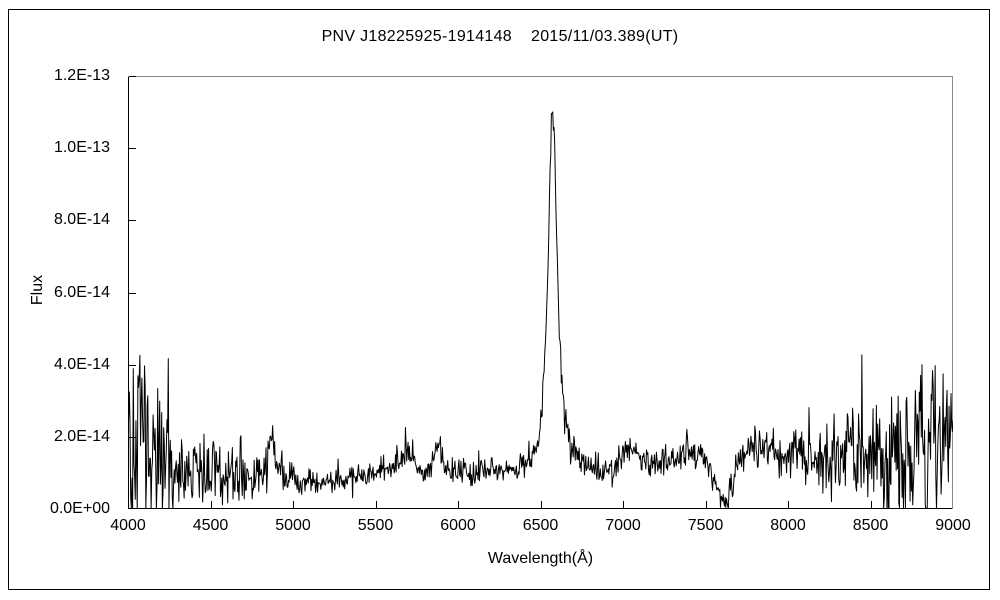 The width and height of the screenshot is (1000, 600). Describe the element at coordinates (81, 436) in the screenshot. I see `y-tick-label: 2.0E-14` at that location.